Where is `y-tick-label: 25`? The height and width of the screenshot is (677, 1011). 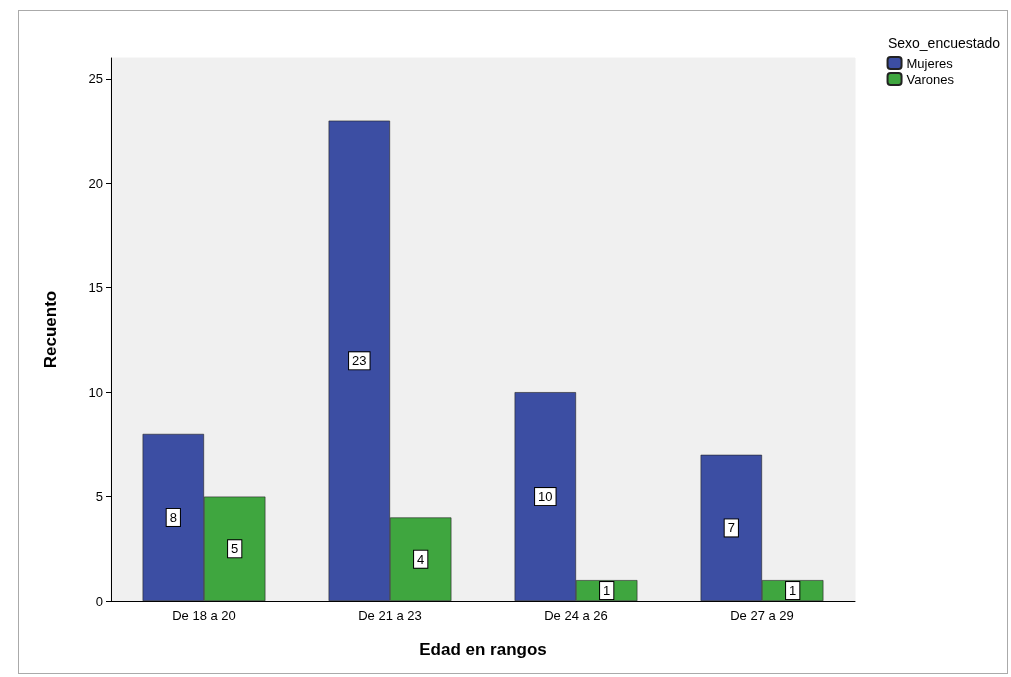
y-tick-label: 25 is located at coordinates (95, 79).